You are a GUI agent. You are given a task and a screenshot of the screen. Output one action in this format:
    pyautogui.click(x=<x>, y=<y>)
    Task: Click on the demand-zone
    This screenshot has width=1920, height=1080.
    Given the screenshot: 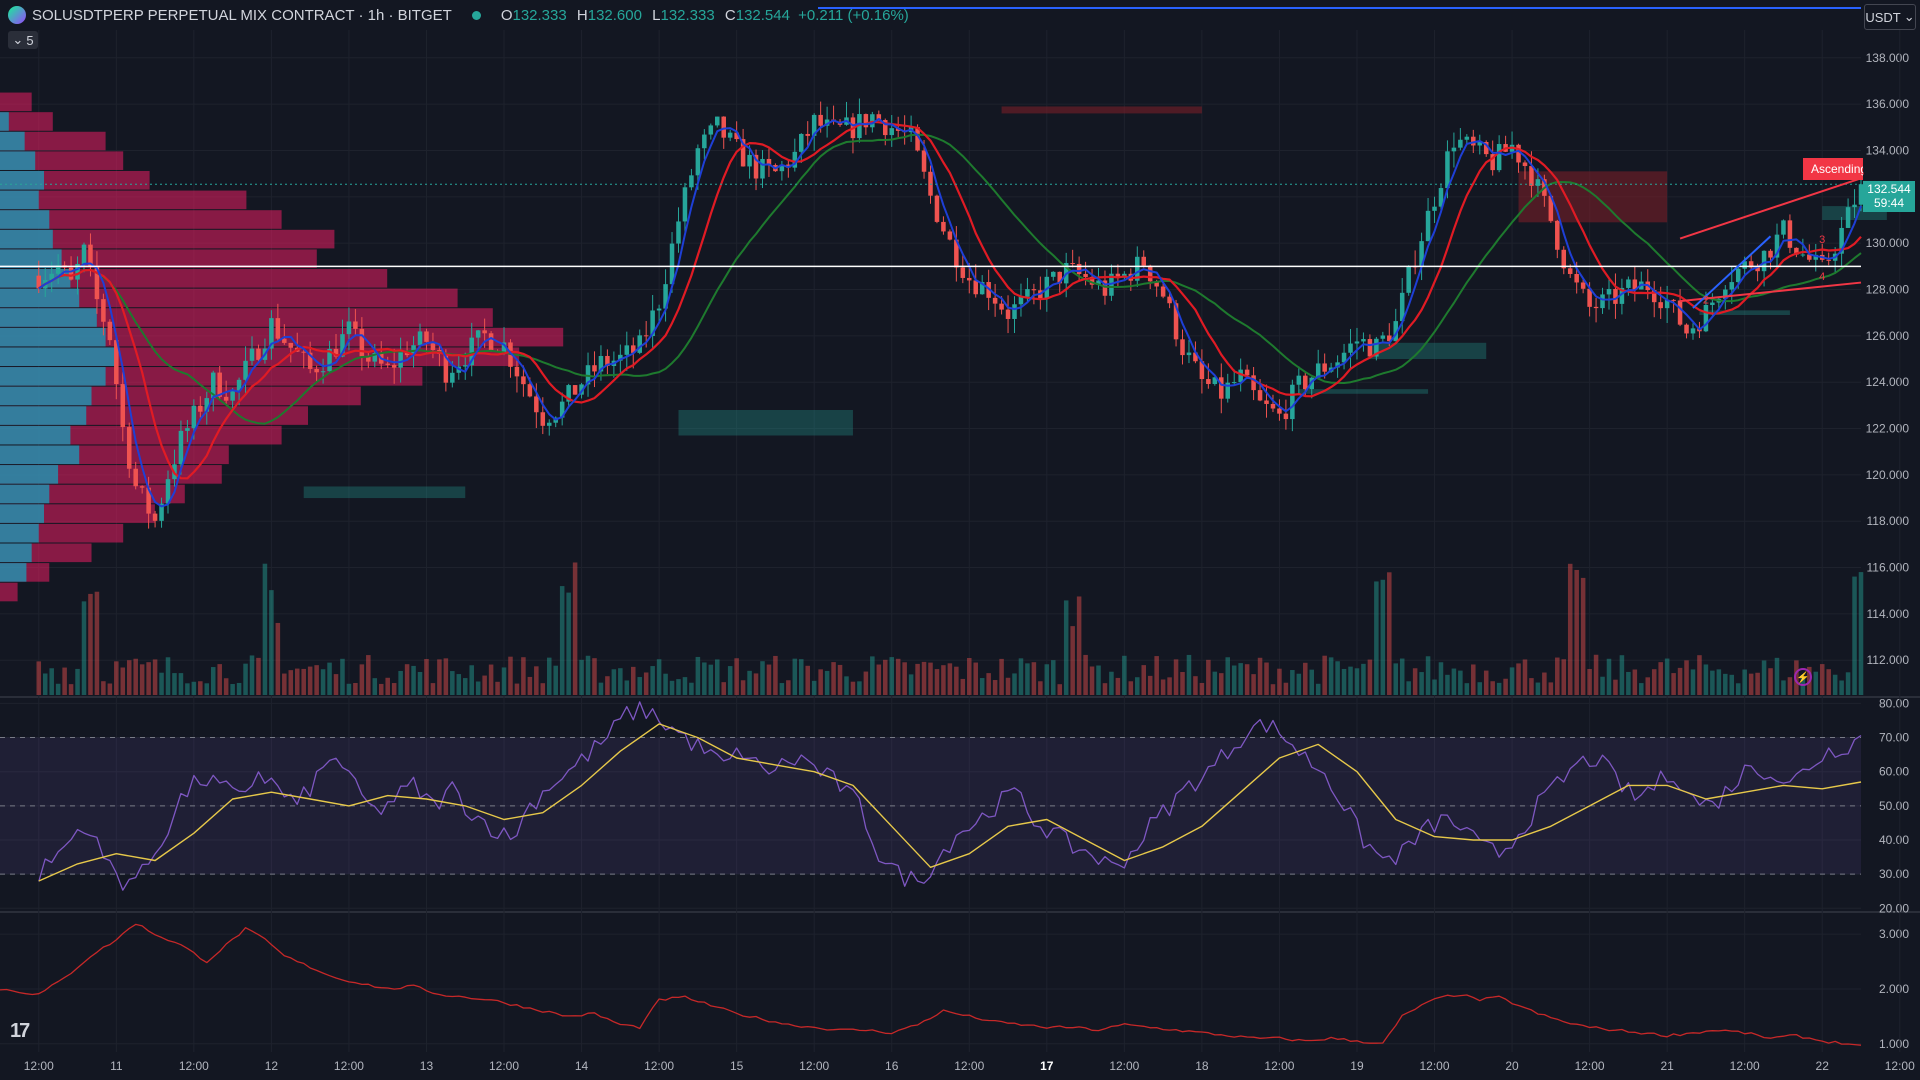 What is the action you would take?
    pyautogui.click(x=1428, y=351)
    